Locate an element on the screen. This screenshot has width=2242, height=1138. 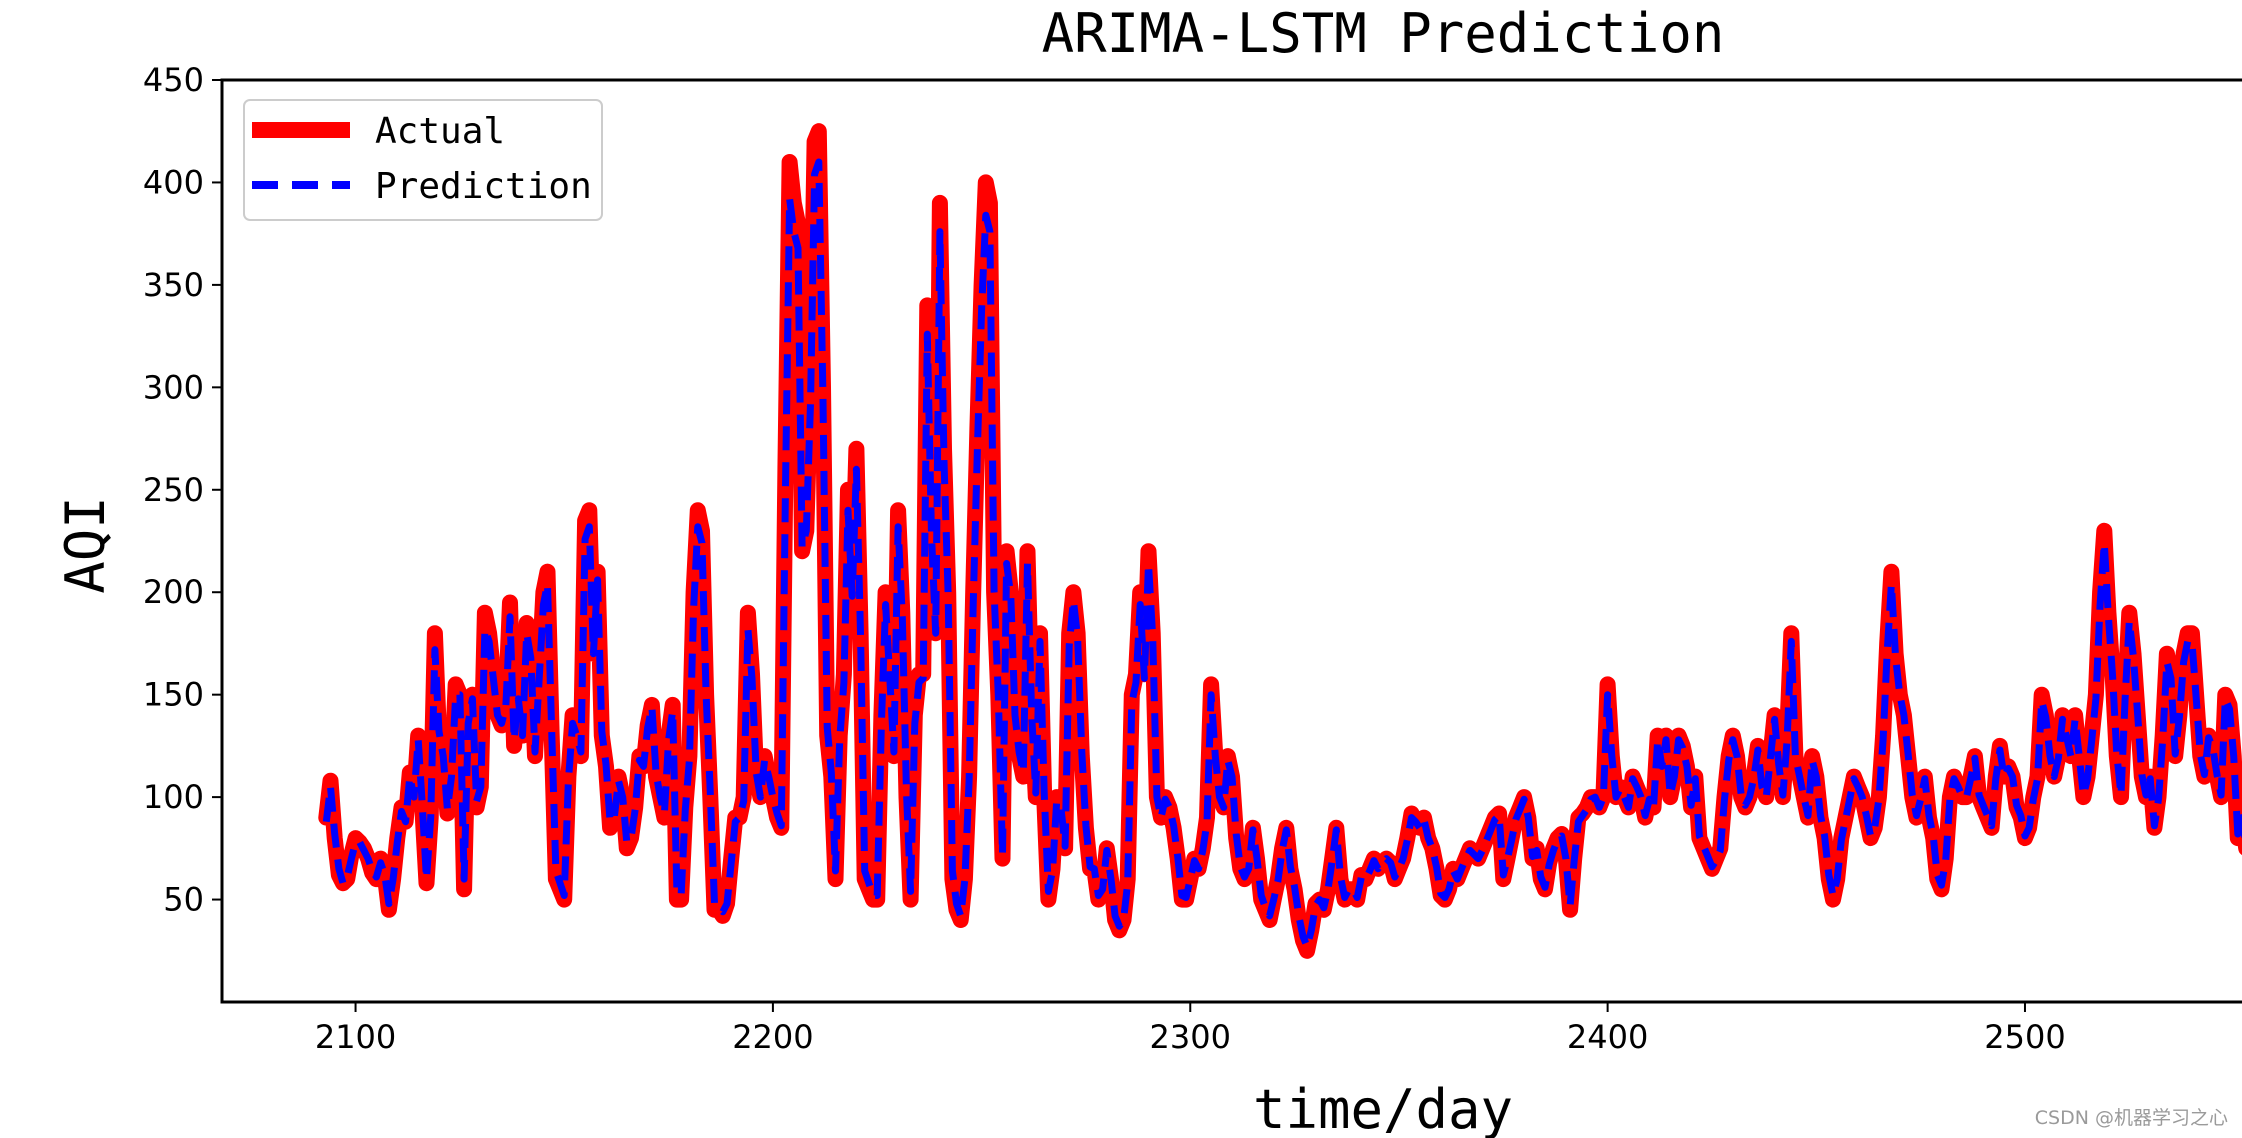
y-axis: 50 100 150 200 250 300 350 400 450 is located at coordinates (182, 490).